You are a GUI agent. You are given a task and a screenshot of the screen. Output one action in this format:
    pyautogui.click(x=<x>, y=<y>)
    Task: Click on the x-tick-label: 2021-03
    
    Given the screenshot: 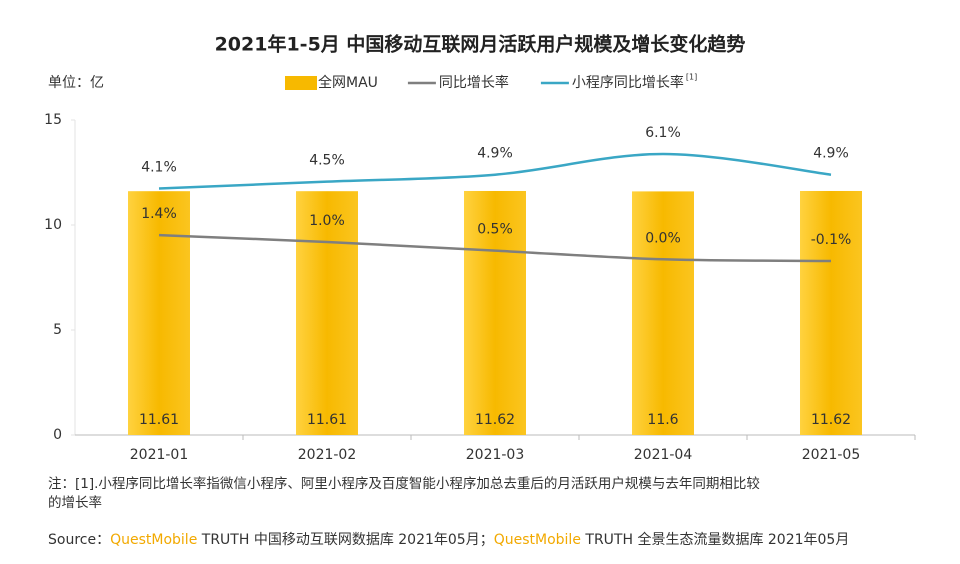 What is the action you would take?
    pyautogui.click(x=495, y=455)
    